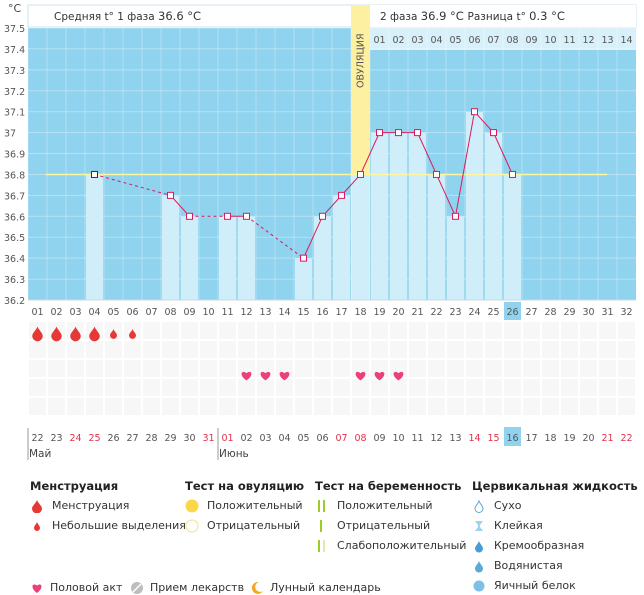 Image resolution: width=644 pixels, height=595 pixels. I want to click on highlight-day-box, so click(512, 311).